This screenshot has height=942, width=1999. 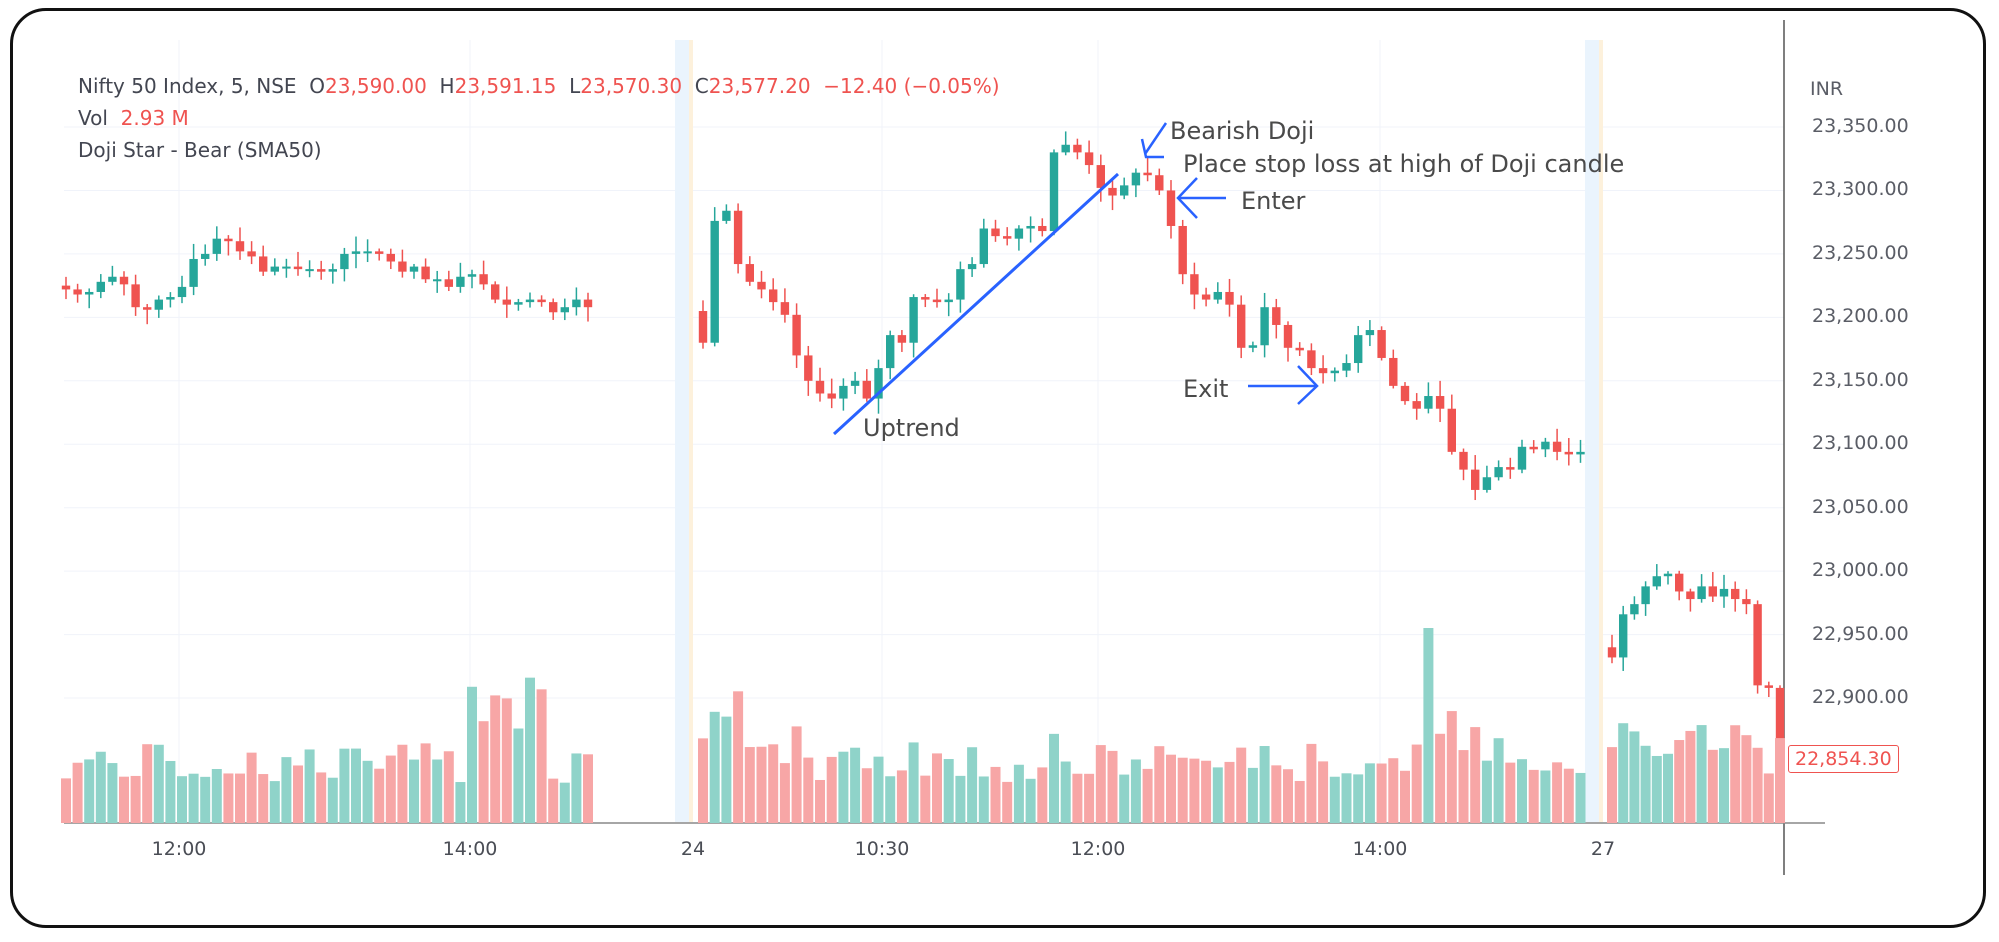 What do you see at coordinates (376, 86) in the screenshot?
I see `open-value: 23,590.00` at bounding box center [376, 86].